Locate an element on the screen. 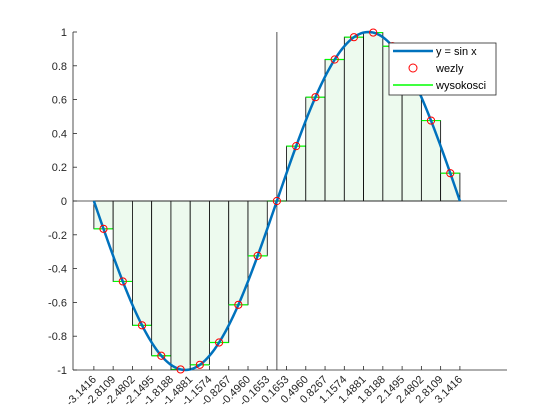  y-tick-label: -0.4 is located at coordinates (57, 270).